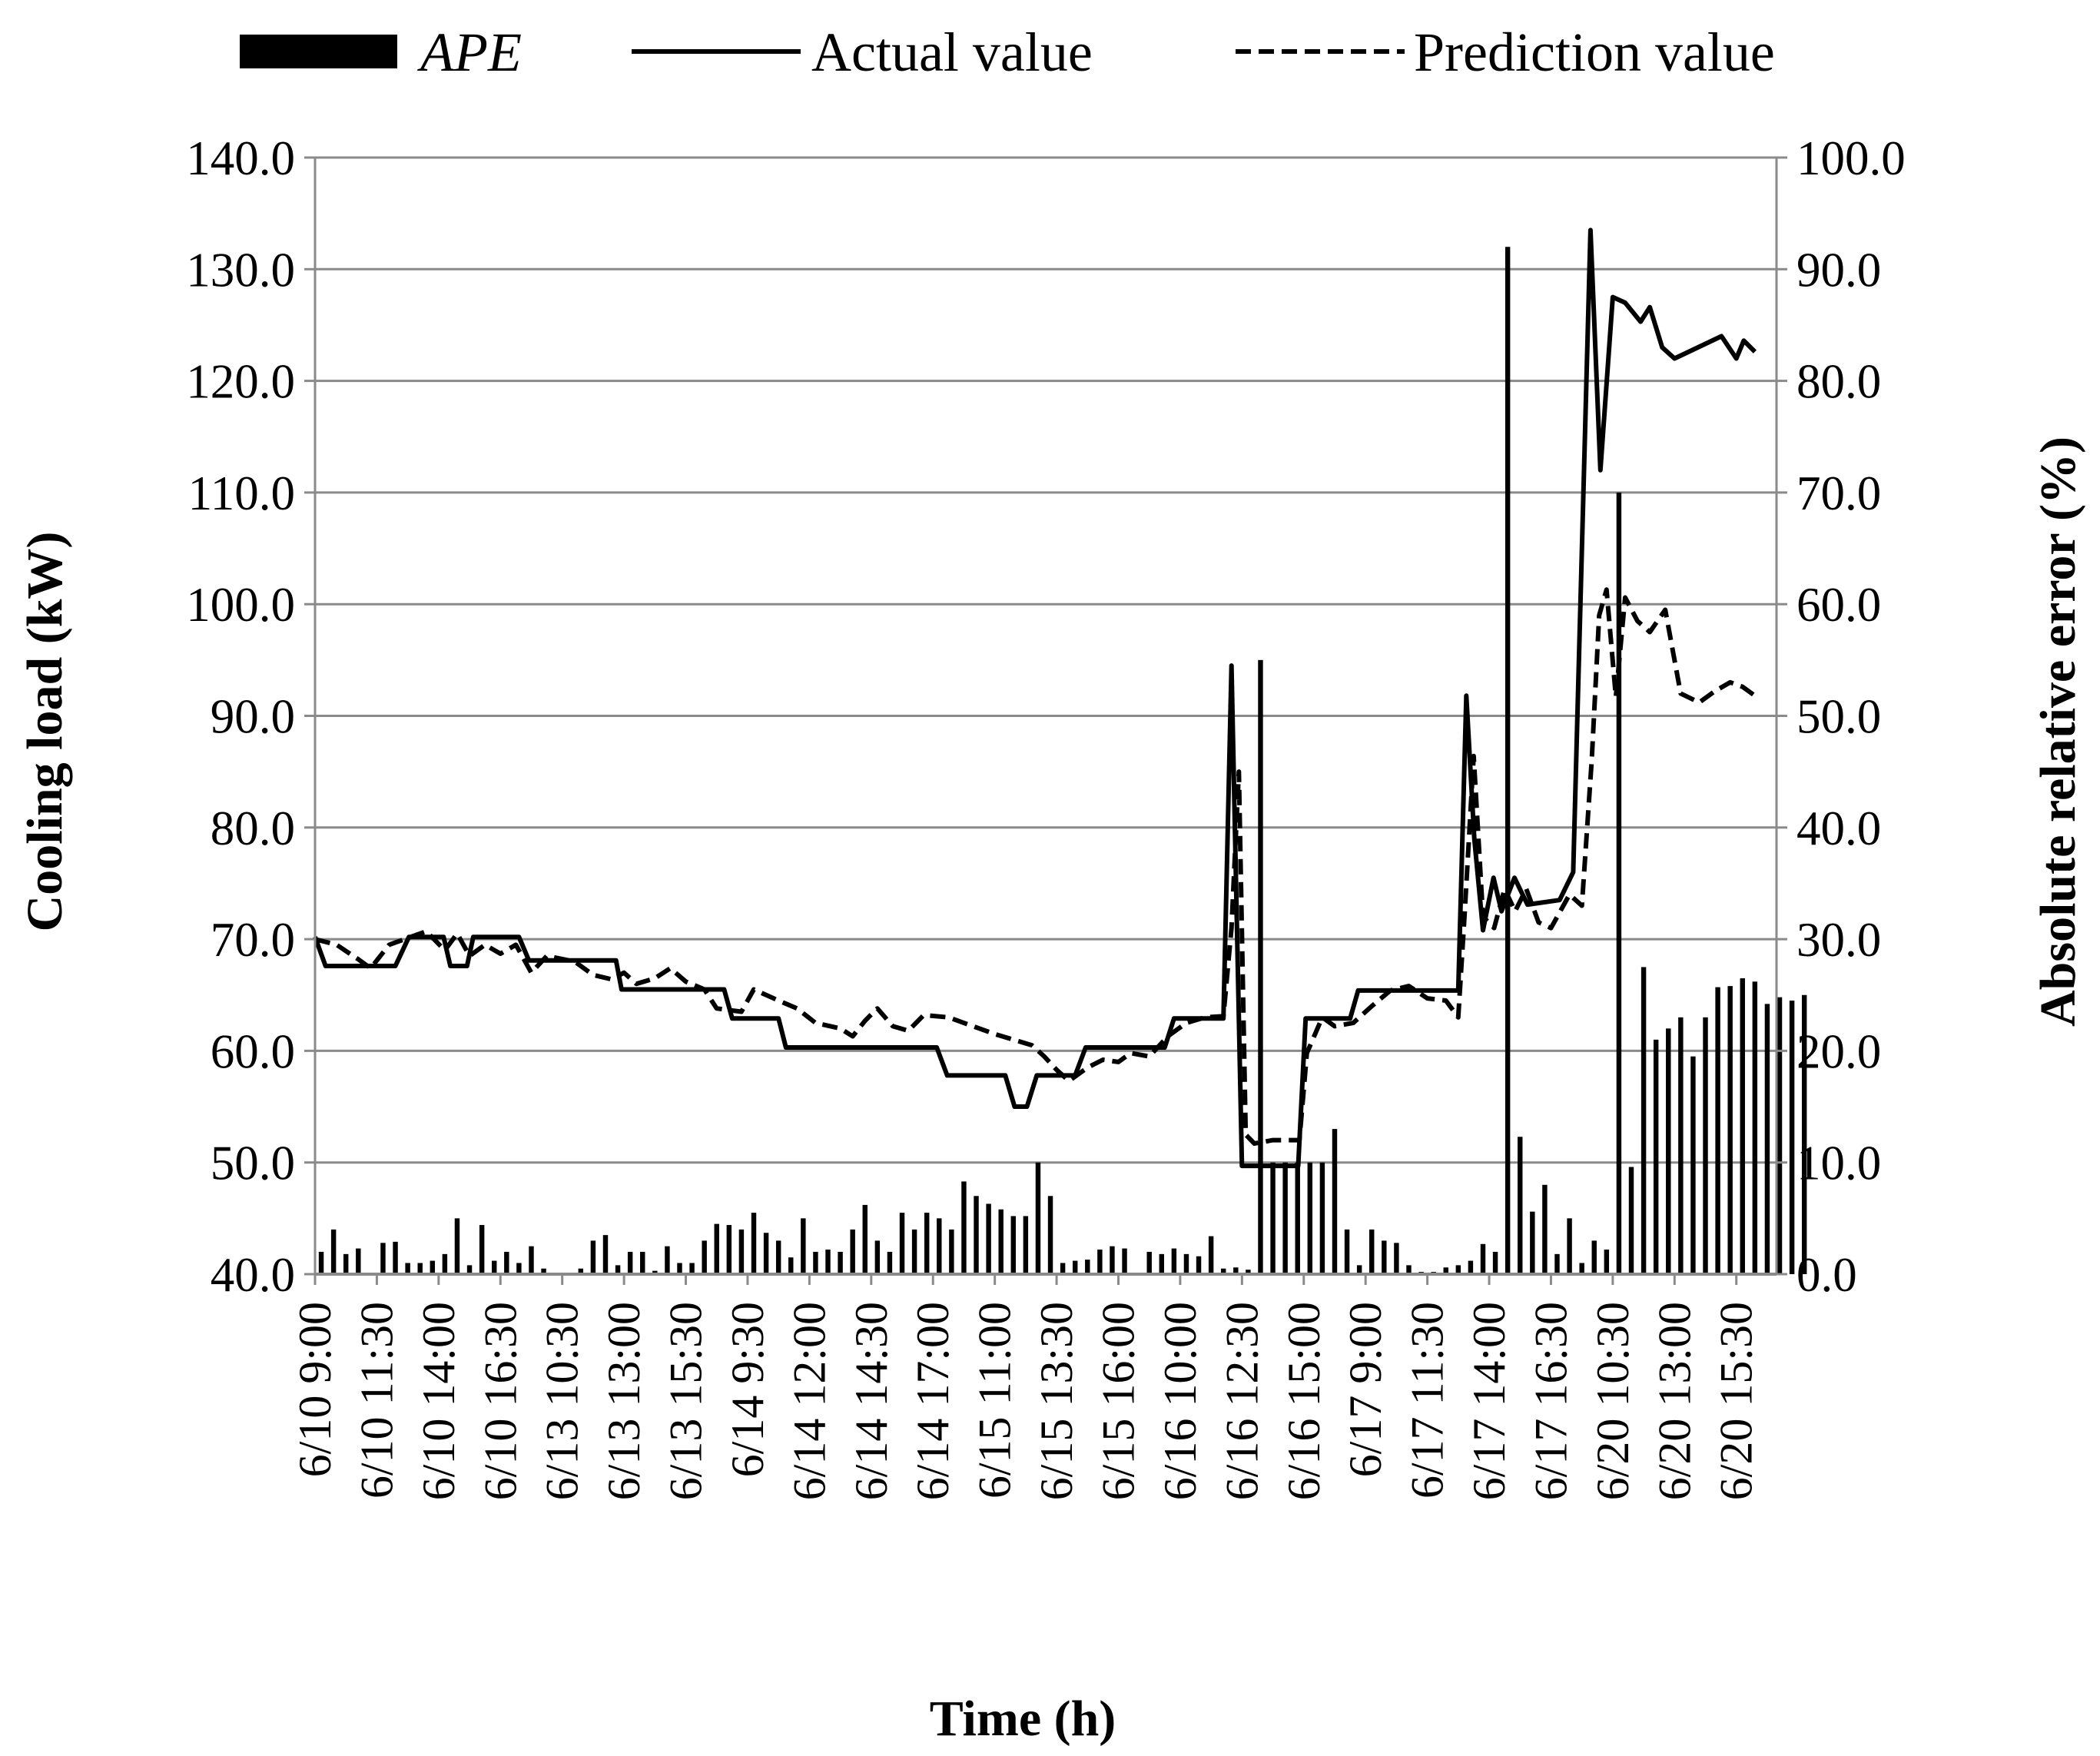  Describe the element at coordinates (1180, 1401) in the screenshot. I see `x-tick-label: 6/16 10:00` at that location.